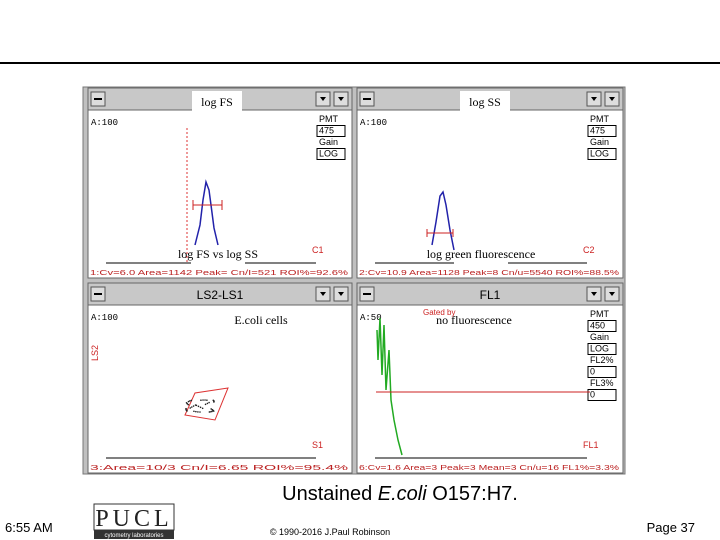 This screenshot has width=720, height=540. I want to click on caption: Unstained E.coli O157:H7., so click(400, 494).